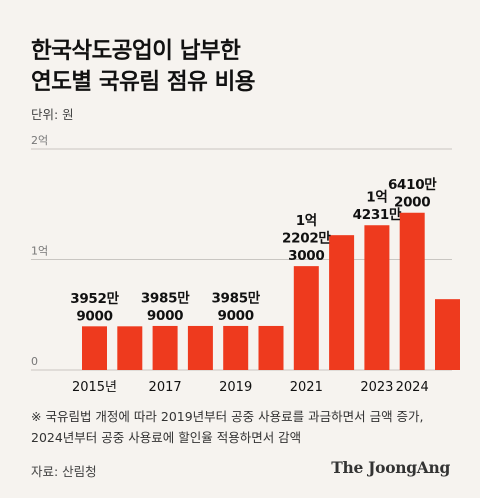  What do you see at coordinates (412, 194) in the screenshot?
I see `data-label: 6410만 2000` at bounding box center [412, 194].